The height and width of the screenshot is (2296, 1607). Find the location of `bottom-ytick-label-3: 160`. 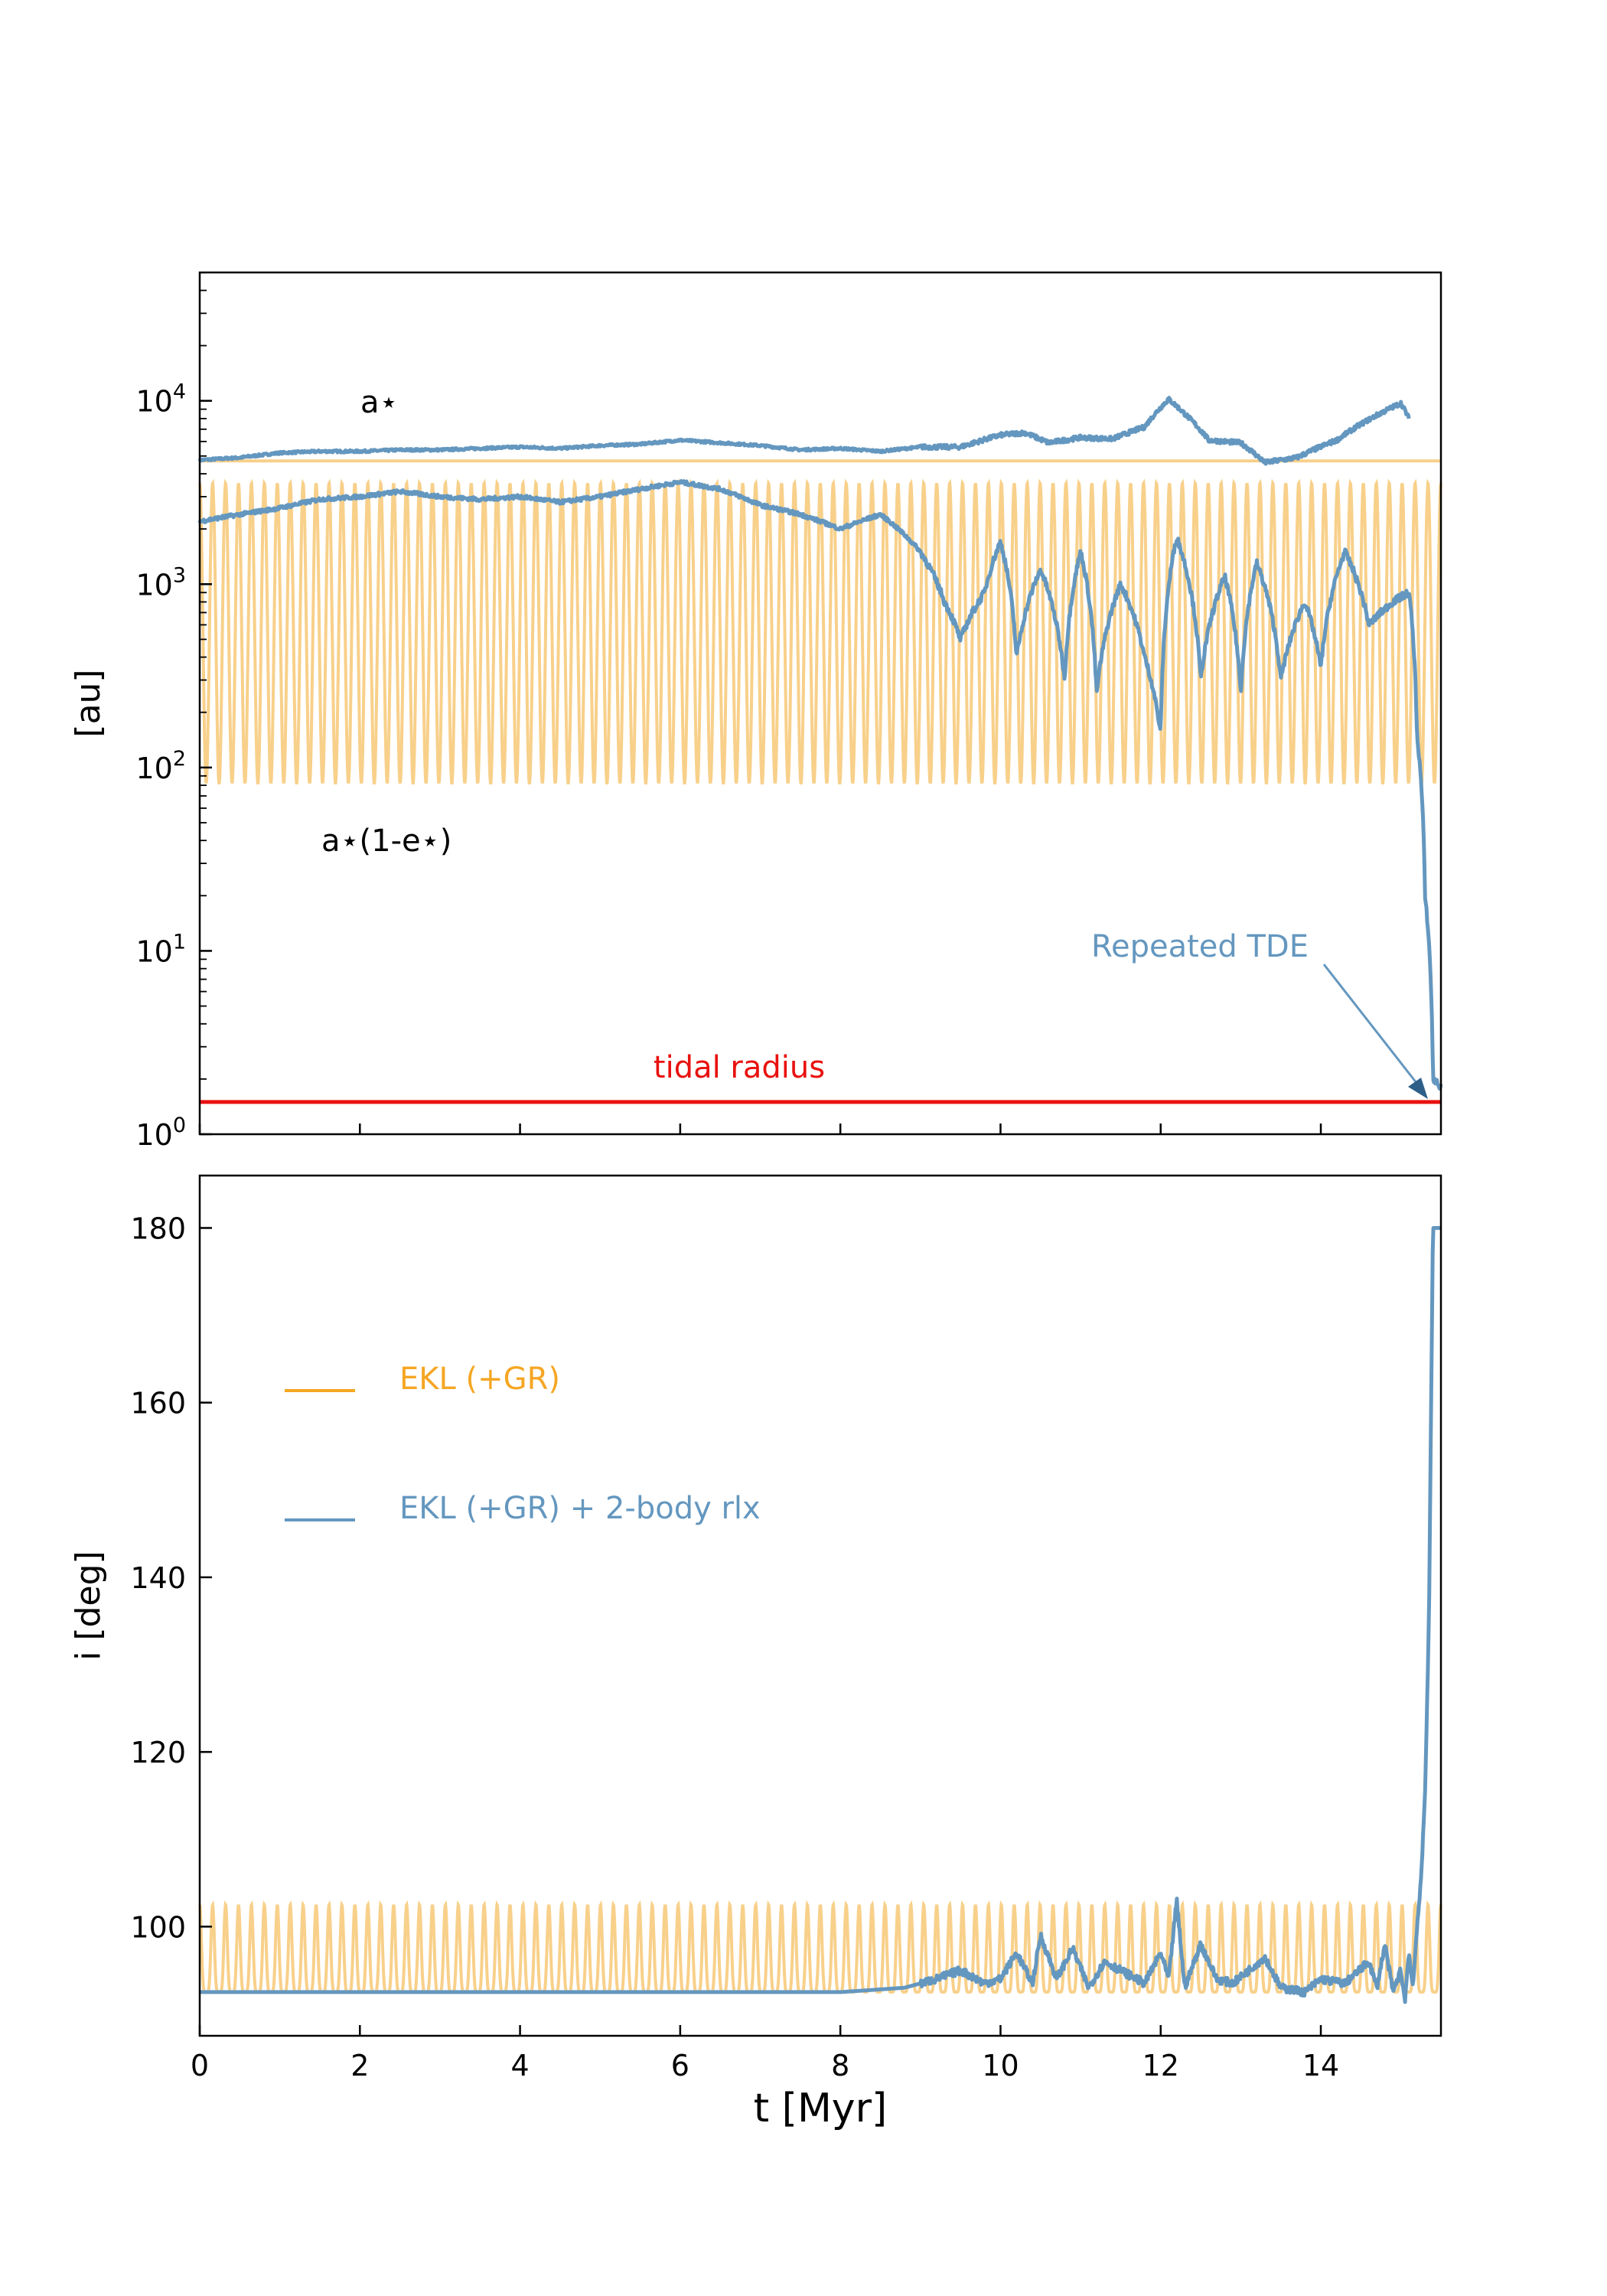

bottom-ytick-label-3: 160 is located at coordinates (158, 1403).